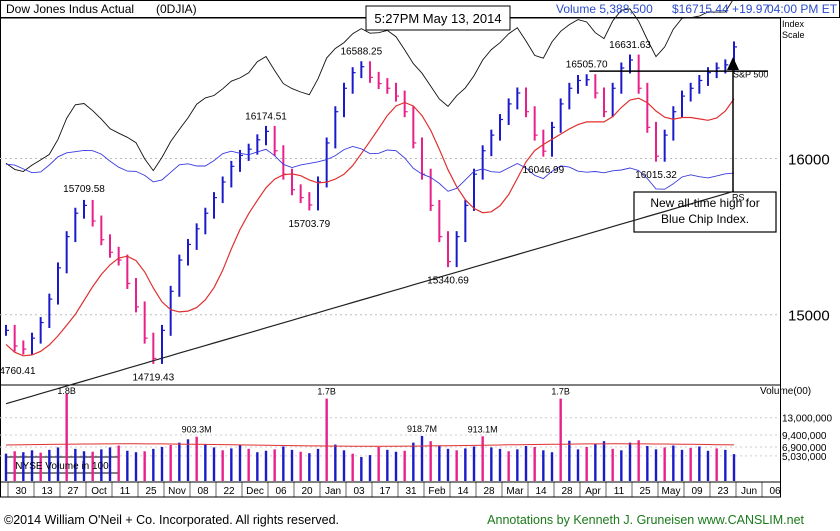 This screenshot has width=840, height=531. What do you see at coordinates (153, 378) in the screenshot?
I see `price-value-label: 14719.43` at bounding box center [153, 378].